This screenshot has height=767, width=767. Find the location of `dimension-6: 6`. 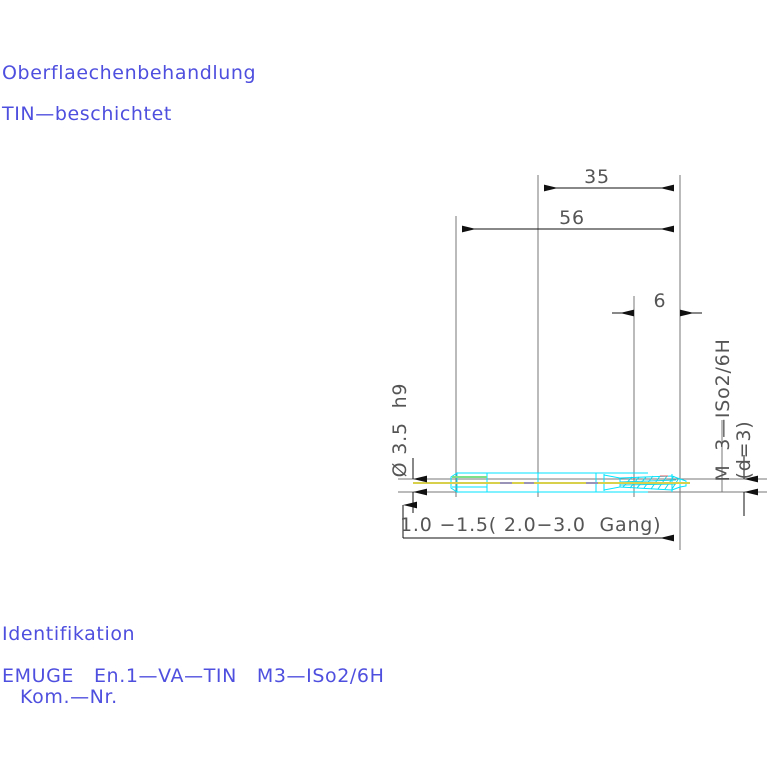

dimension-6: 6 is located at coordinates (657, 303).